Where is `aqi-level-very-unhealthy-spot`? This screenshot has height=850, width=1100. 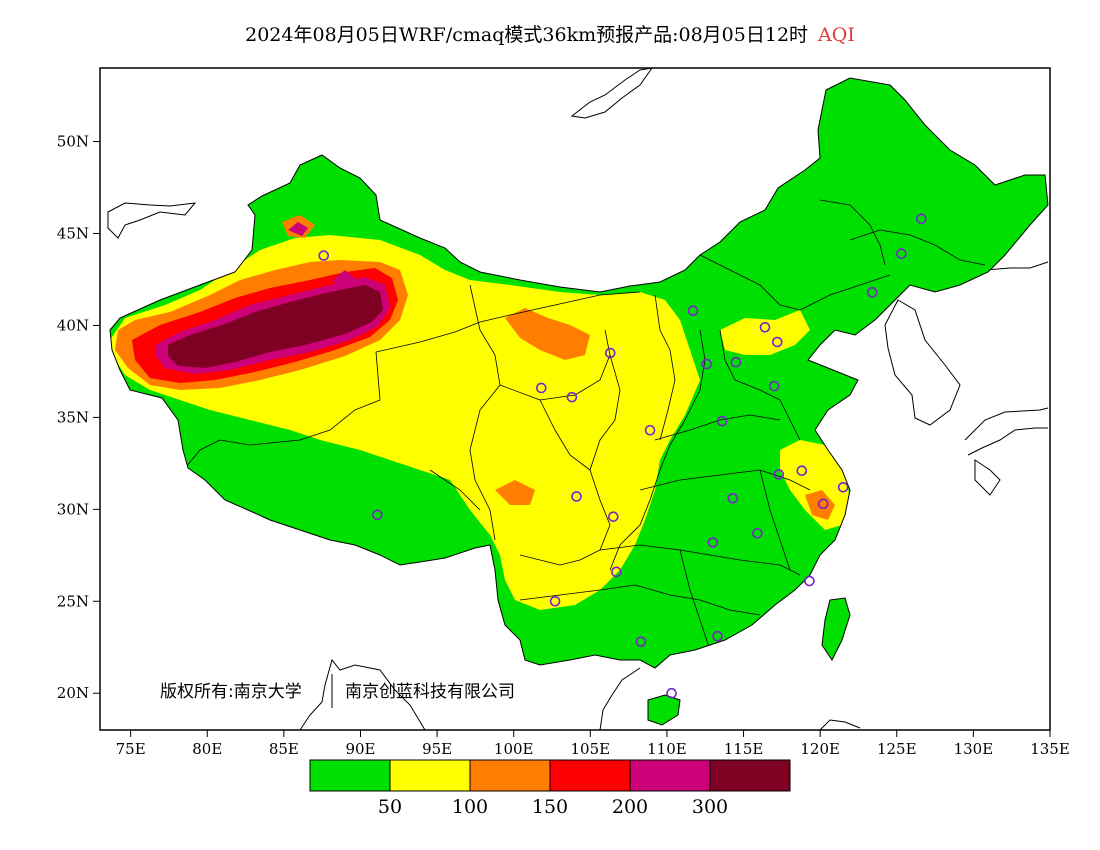
aqi-level-very-unhealthy-spot is located at coordinates (344, 281).